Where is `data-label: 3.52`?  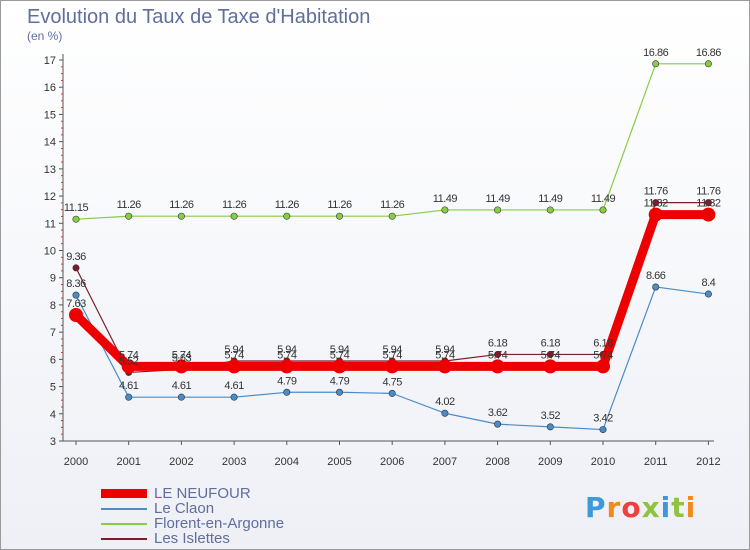
data-label: 3.52 is located at coordinates (551, 416).